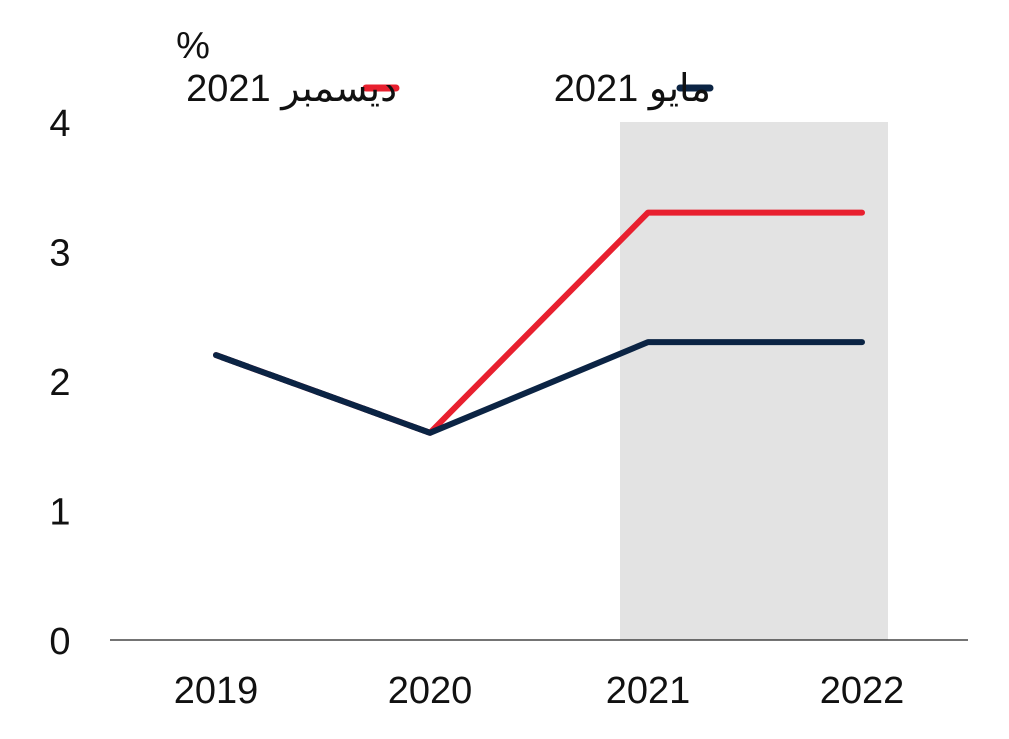 The width and height of the screenshot is (1009, 739). Describe the element at coordinates (539, 691) in the screenshot. I see `x-axis-ticks: 2019 2020 2021 2022` at that location.